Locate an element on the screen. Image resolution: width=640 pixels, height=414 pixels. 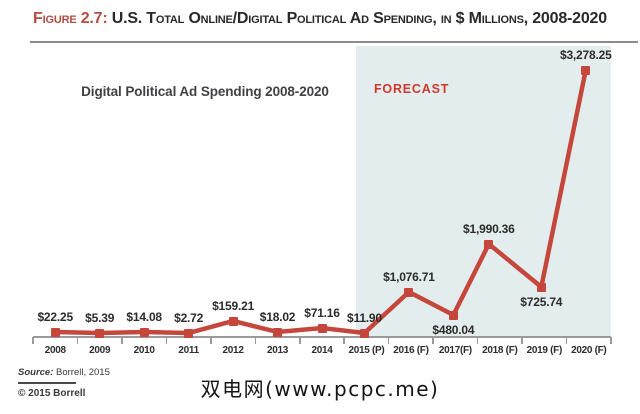
data-point-label: $2.72 is located at coordinates (189, 318).